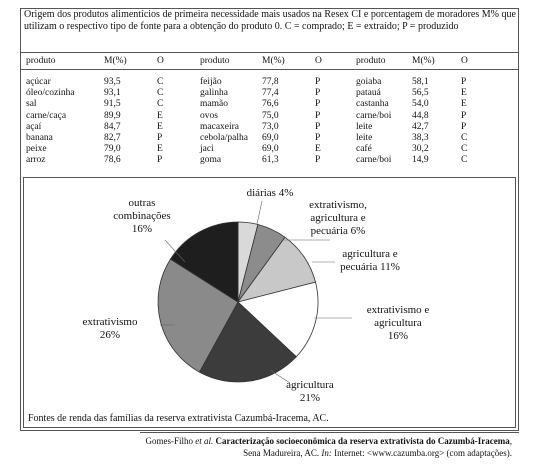 This screenshot has width=533, height=475. Describe the element at coordinates (220, 126) in the screenshot. I see `table-cell: macaxeira` at that location.